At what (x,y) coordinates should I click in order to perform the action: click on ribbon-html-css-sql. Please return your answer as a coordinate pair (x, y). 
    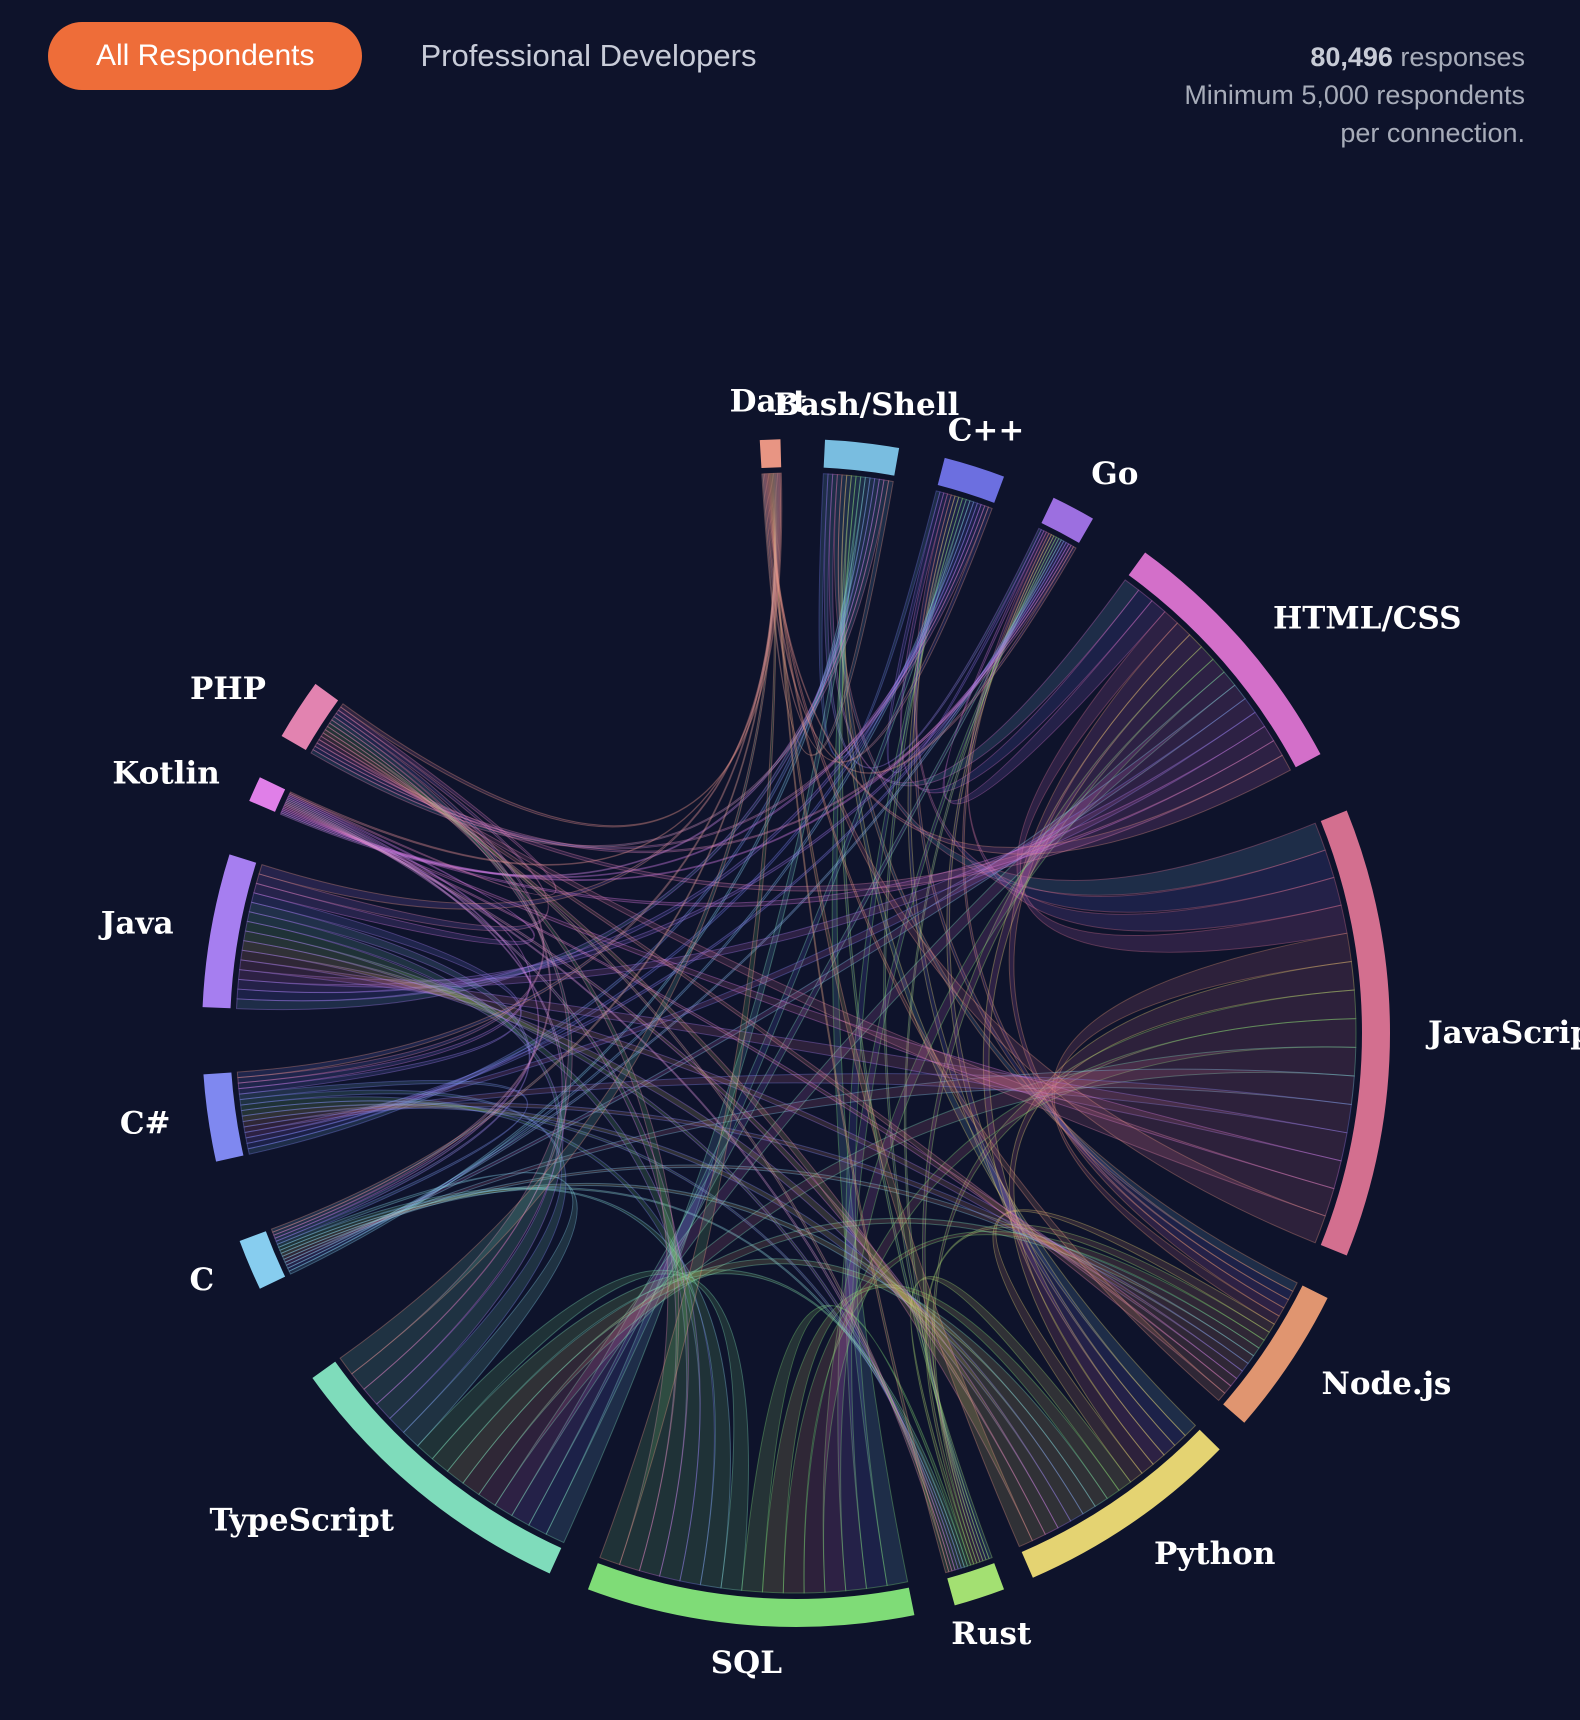
    Looking at the image, I should click on (1023, 1125).